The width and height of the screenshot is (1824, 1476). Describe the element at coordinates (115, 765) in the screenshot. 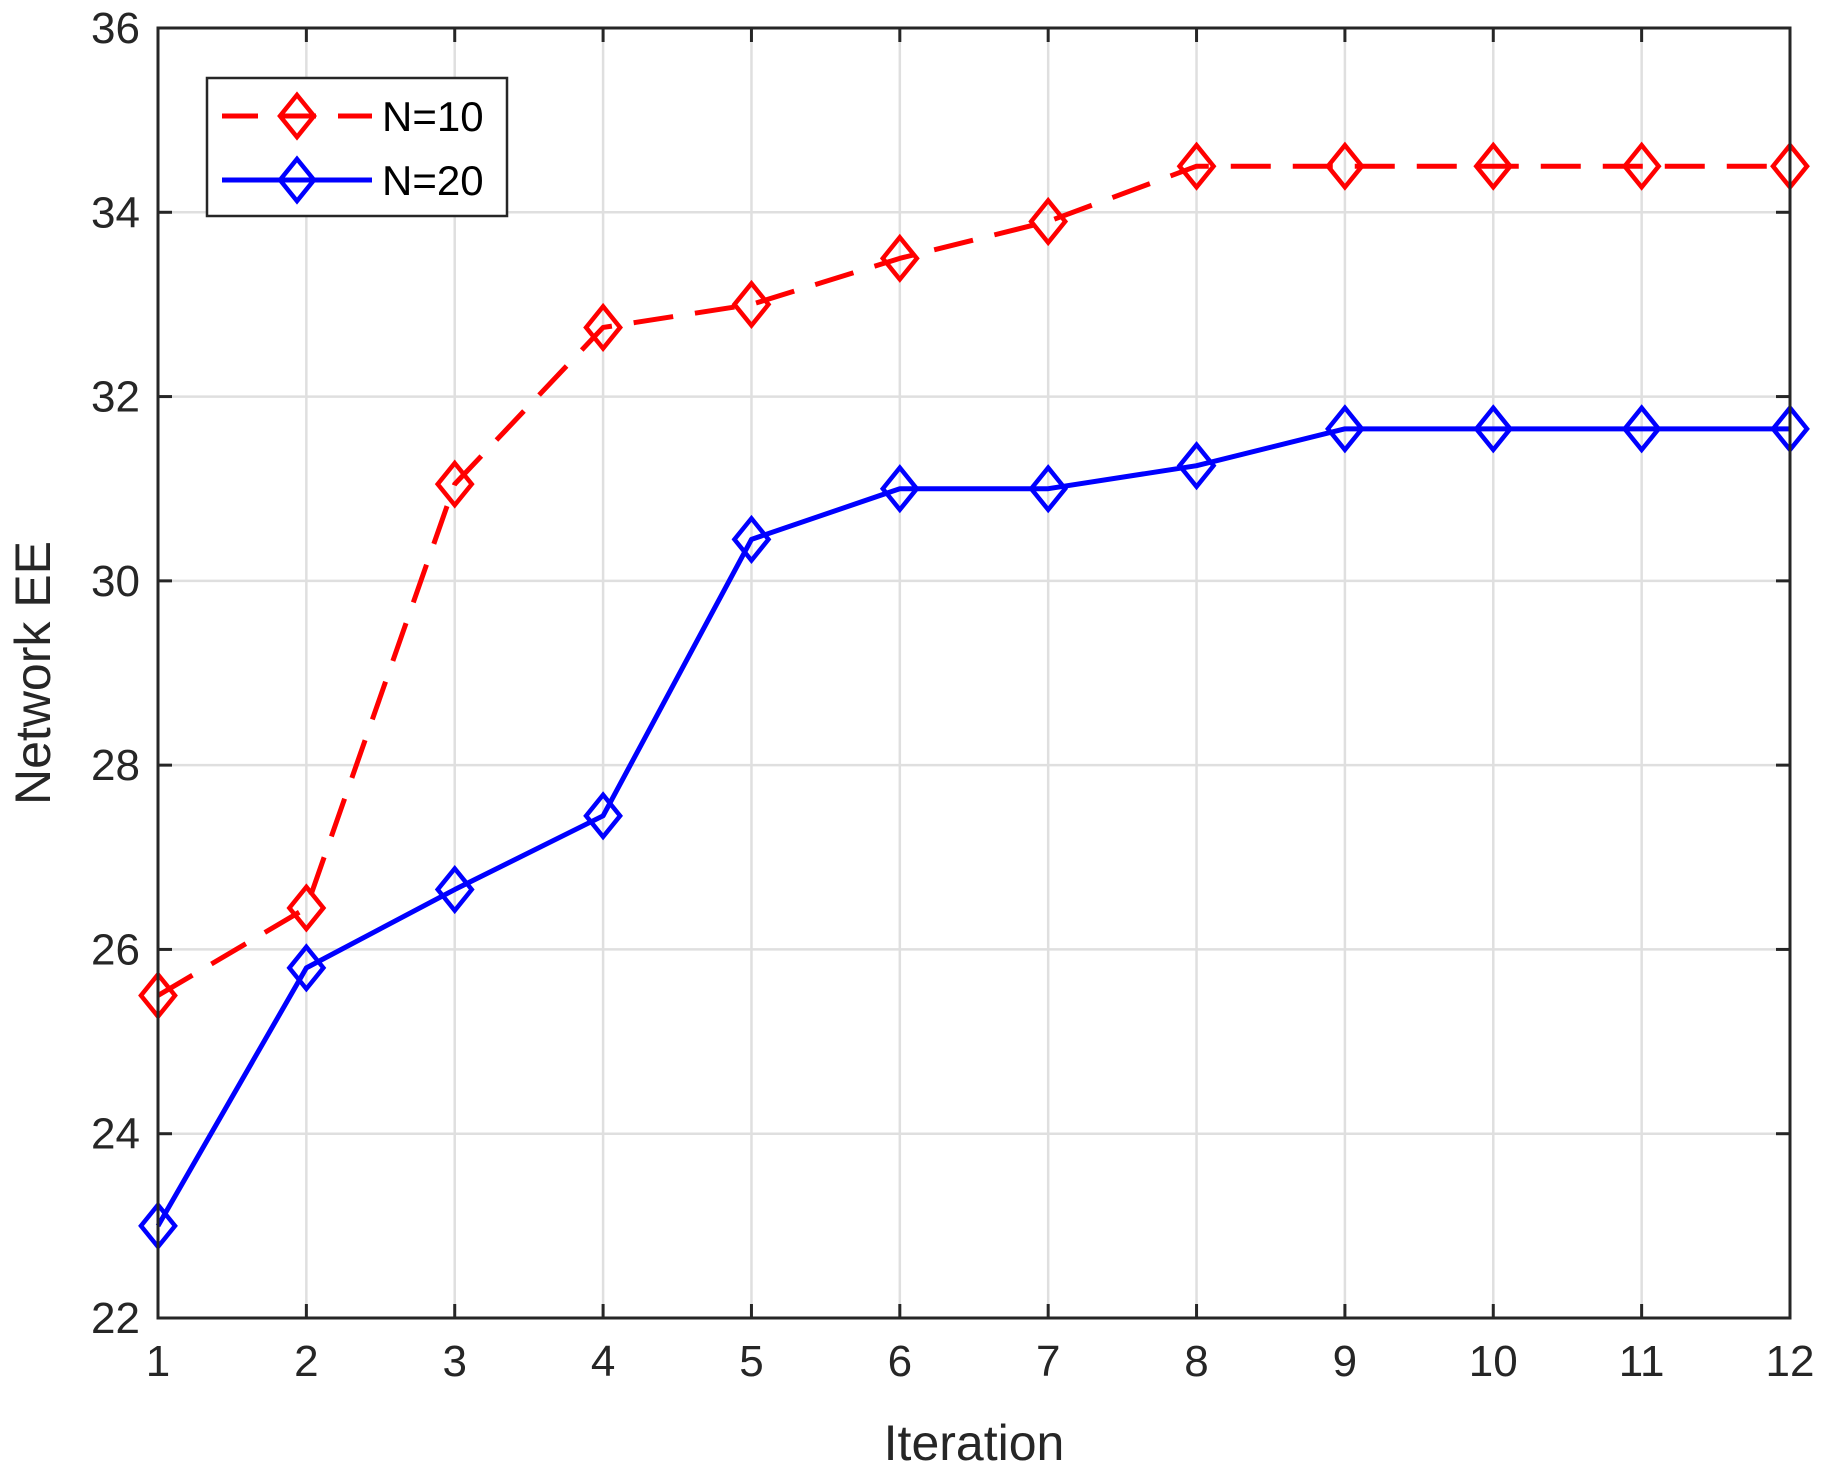

I see `y-tick-label: 28` at that location.